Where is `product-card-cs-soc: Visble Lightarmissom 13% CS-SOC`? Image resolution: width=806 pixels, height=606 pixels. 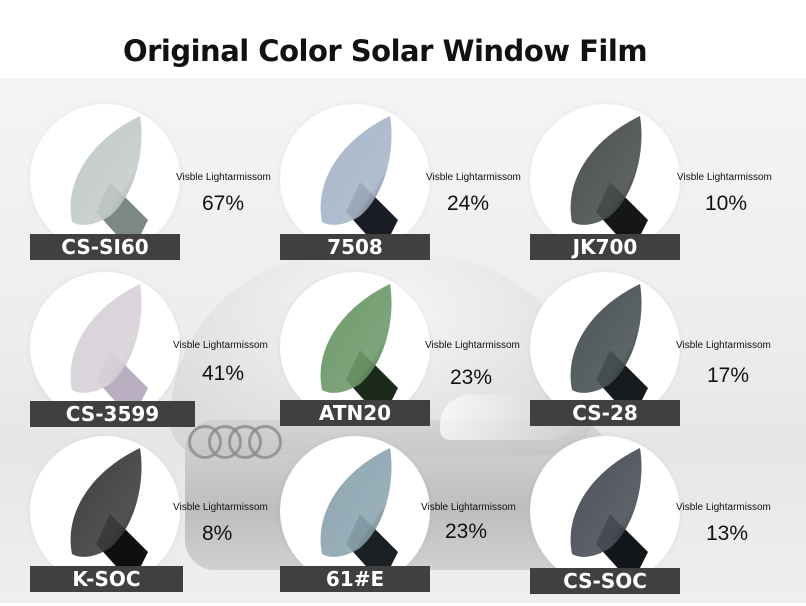 product-card-cs-soc: Visble Lightarmissom 13% CS-SOC is located at coordinates (655, 521).